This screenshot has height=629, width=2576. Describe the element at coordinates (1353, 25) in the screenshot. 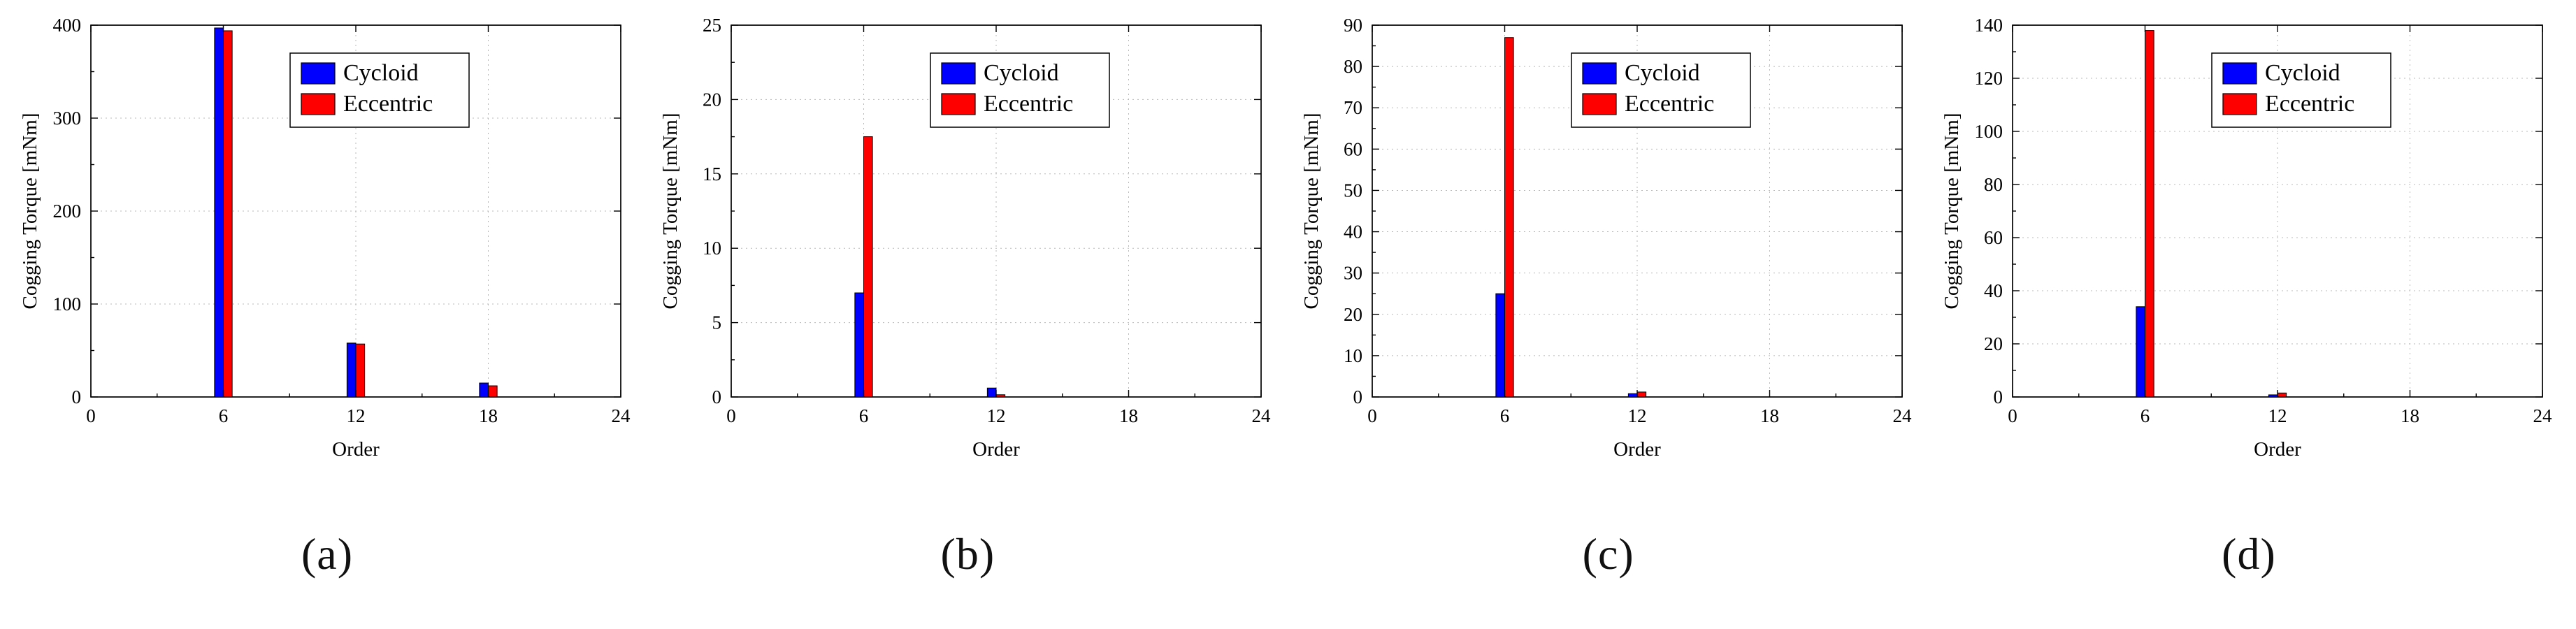

I see `y-tick-label: 90` at that location.